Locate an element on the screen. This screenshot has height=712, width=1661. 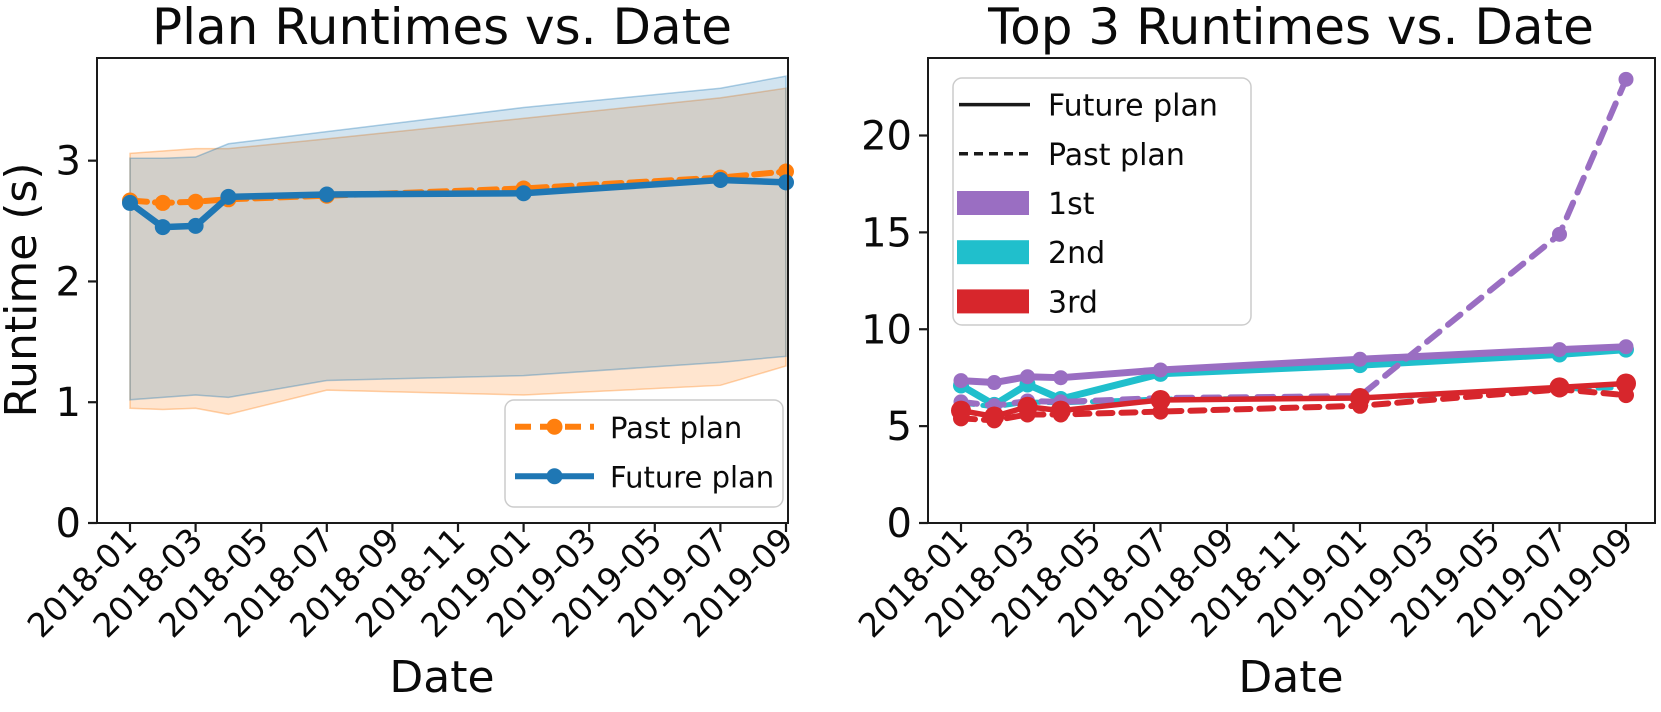
y-tick-label: 20 is located at coordinates (886, 137).